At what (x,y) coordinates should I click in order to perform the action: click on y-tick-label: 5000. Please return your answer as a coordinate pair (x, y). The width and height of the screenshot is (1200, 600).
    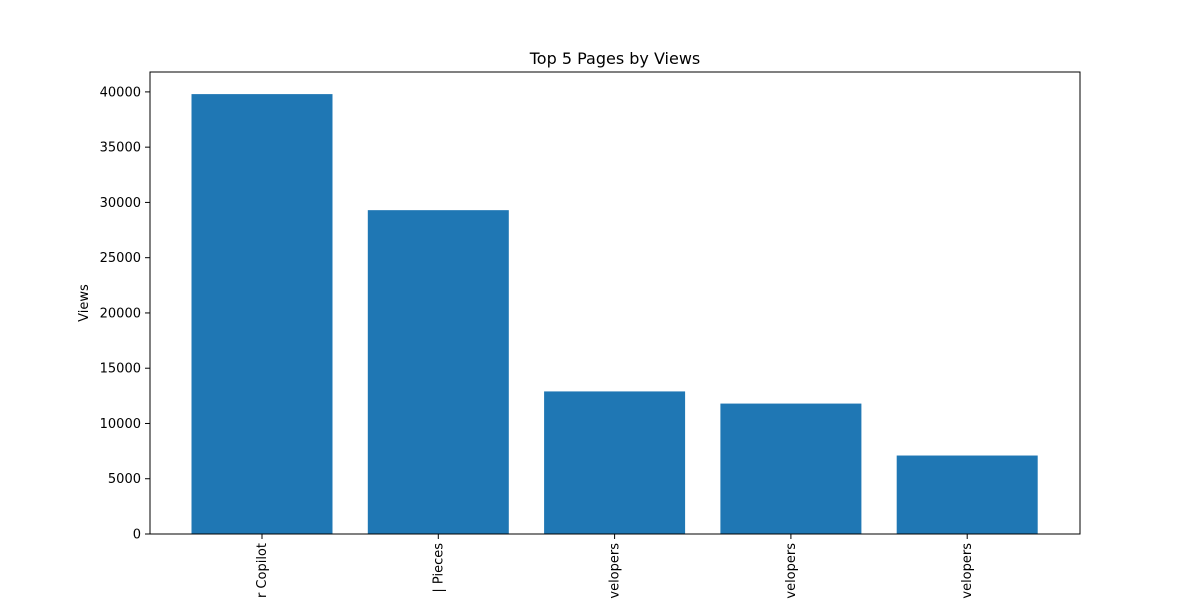
    Looking at the image, I should click on (124, 479).